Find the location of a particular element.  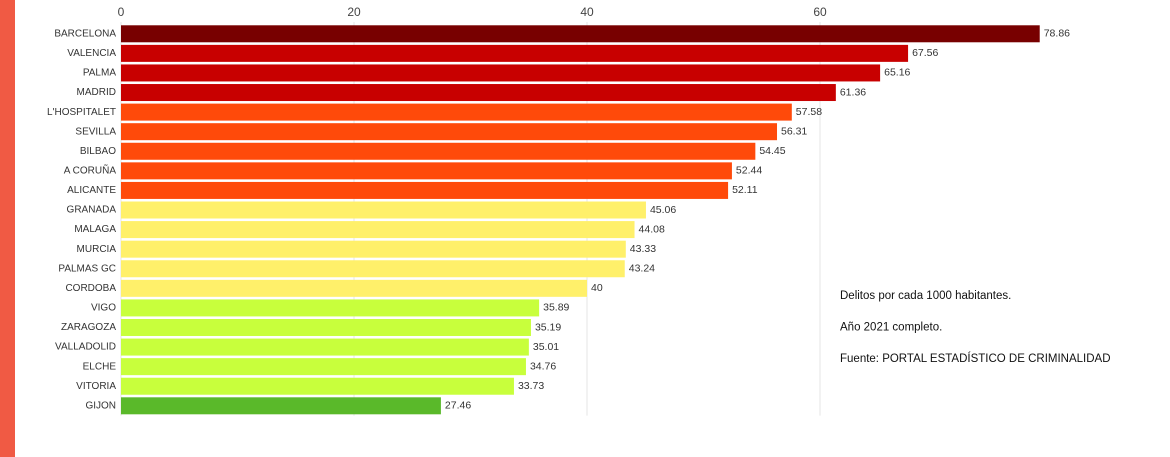

y-tick-label: VALENCIA is located at coordinates (91, 53).